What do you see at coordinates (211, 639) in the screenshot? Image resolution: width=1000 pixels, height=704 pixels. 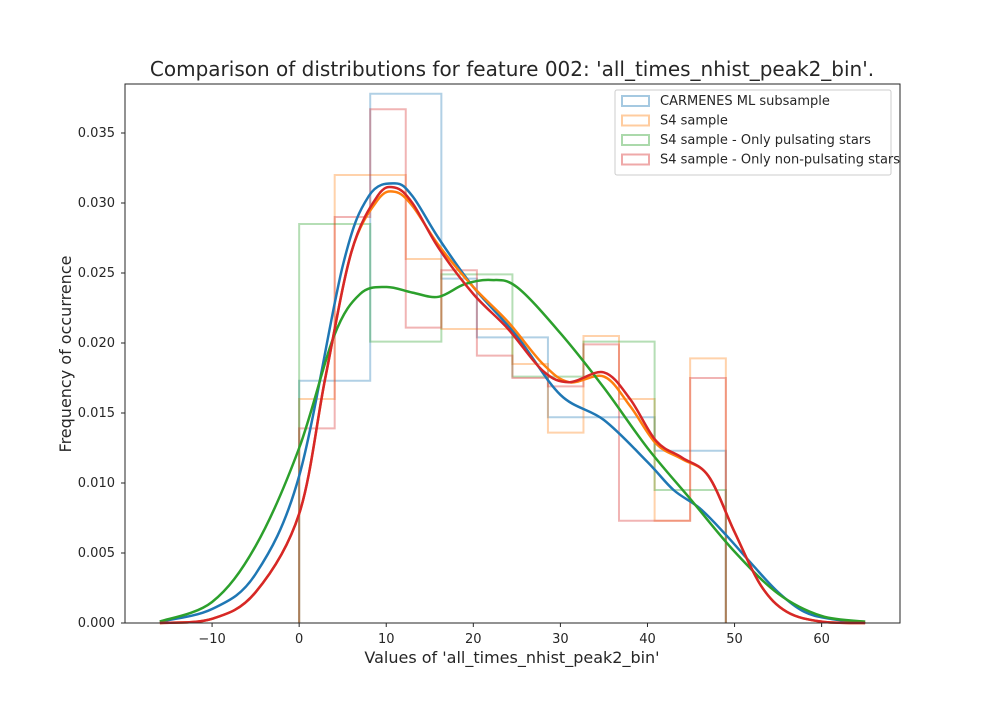 I see `x-tick-label: −10` at bounding box center [211, 639].